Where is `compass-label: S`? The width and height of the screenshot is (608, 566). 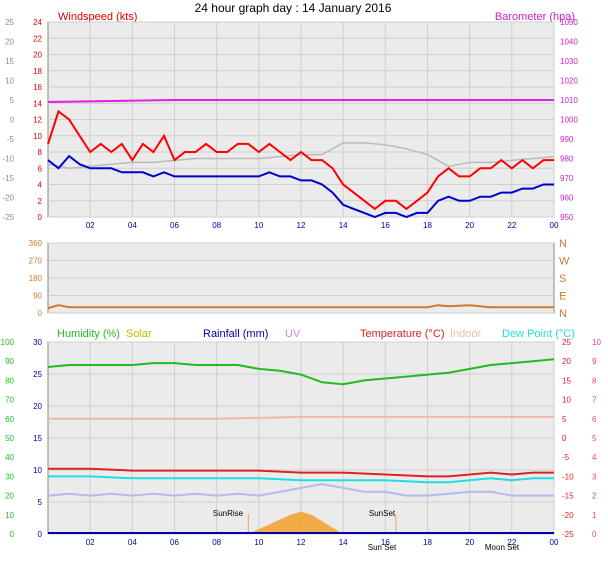
compass-label: S is located at coordinates (562, 279).